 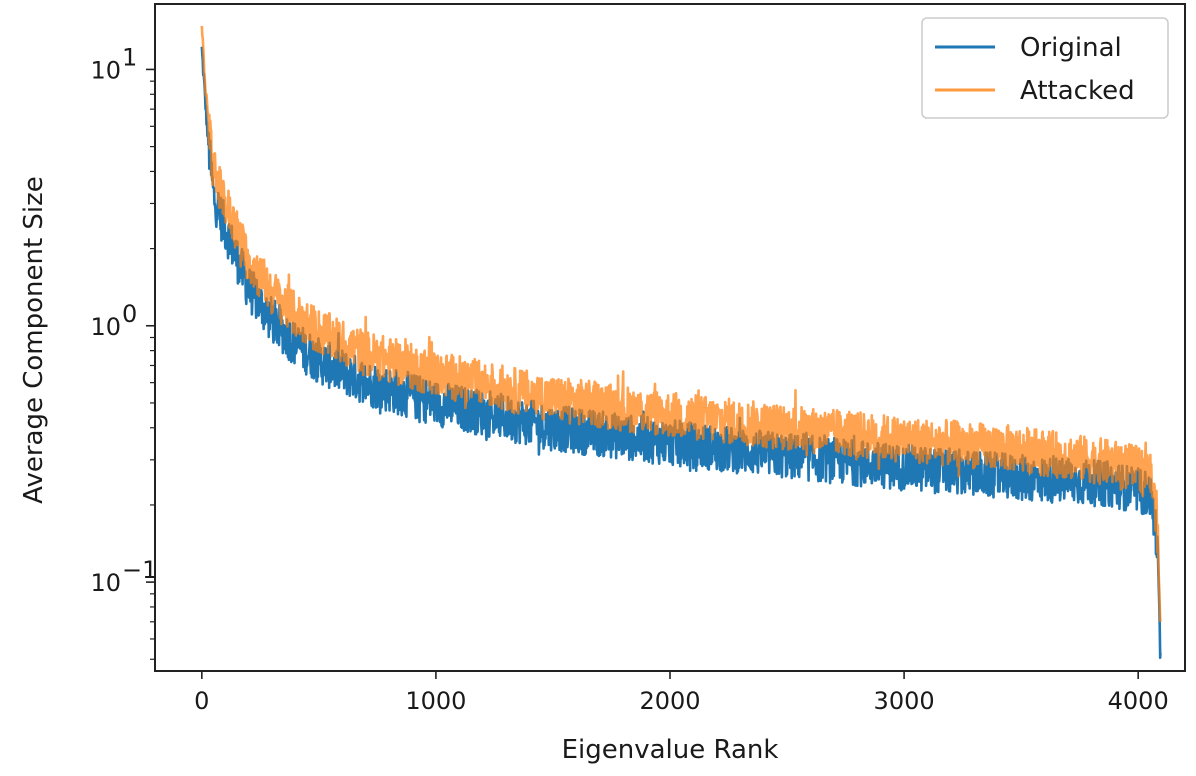 What do you see at coordinates (1138, 701) in the screenshot?
I see `x-tick-label: 4000` at bounding box center [1138, 701].